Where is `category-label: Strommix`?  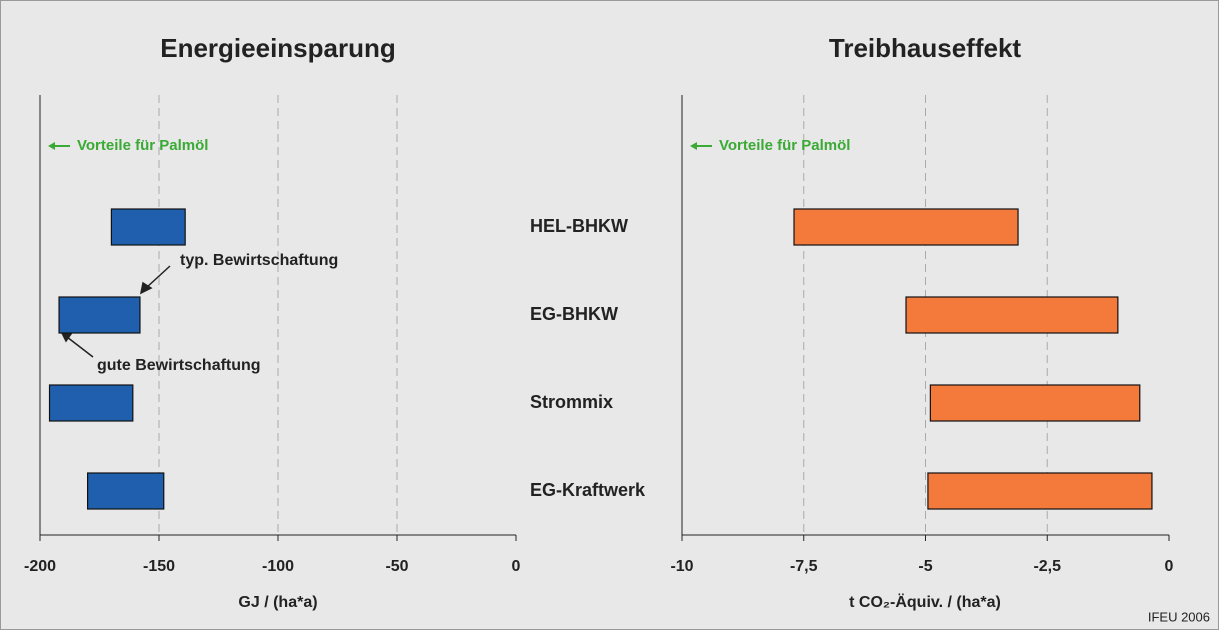
category-label: Strommix is located at coordinates (571, 402).